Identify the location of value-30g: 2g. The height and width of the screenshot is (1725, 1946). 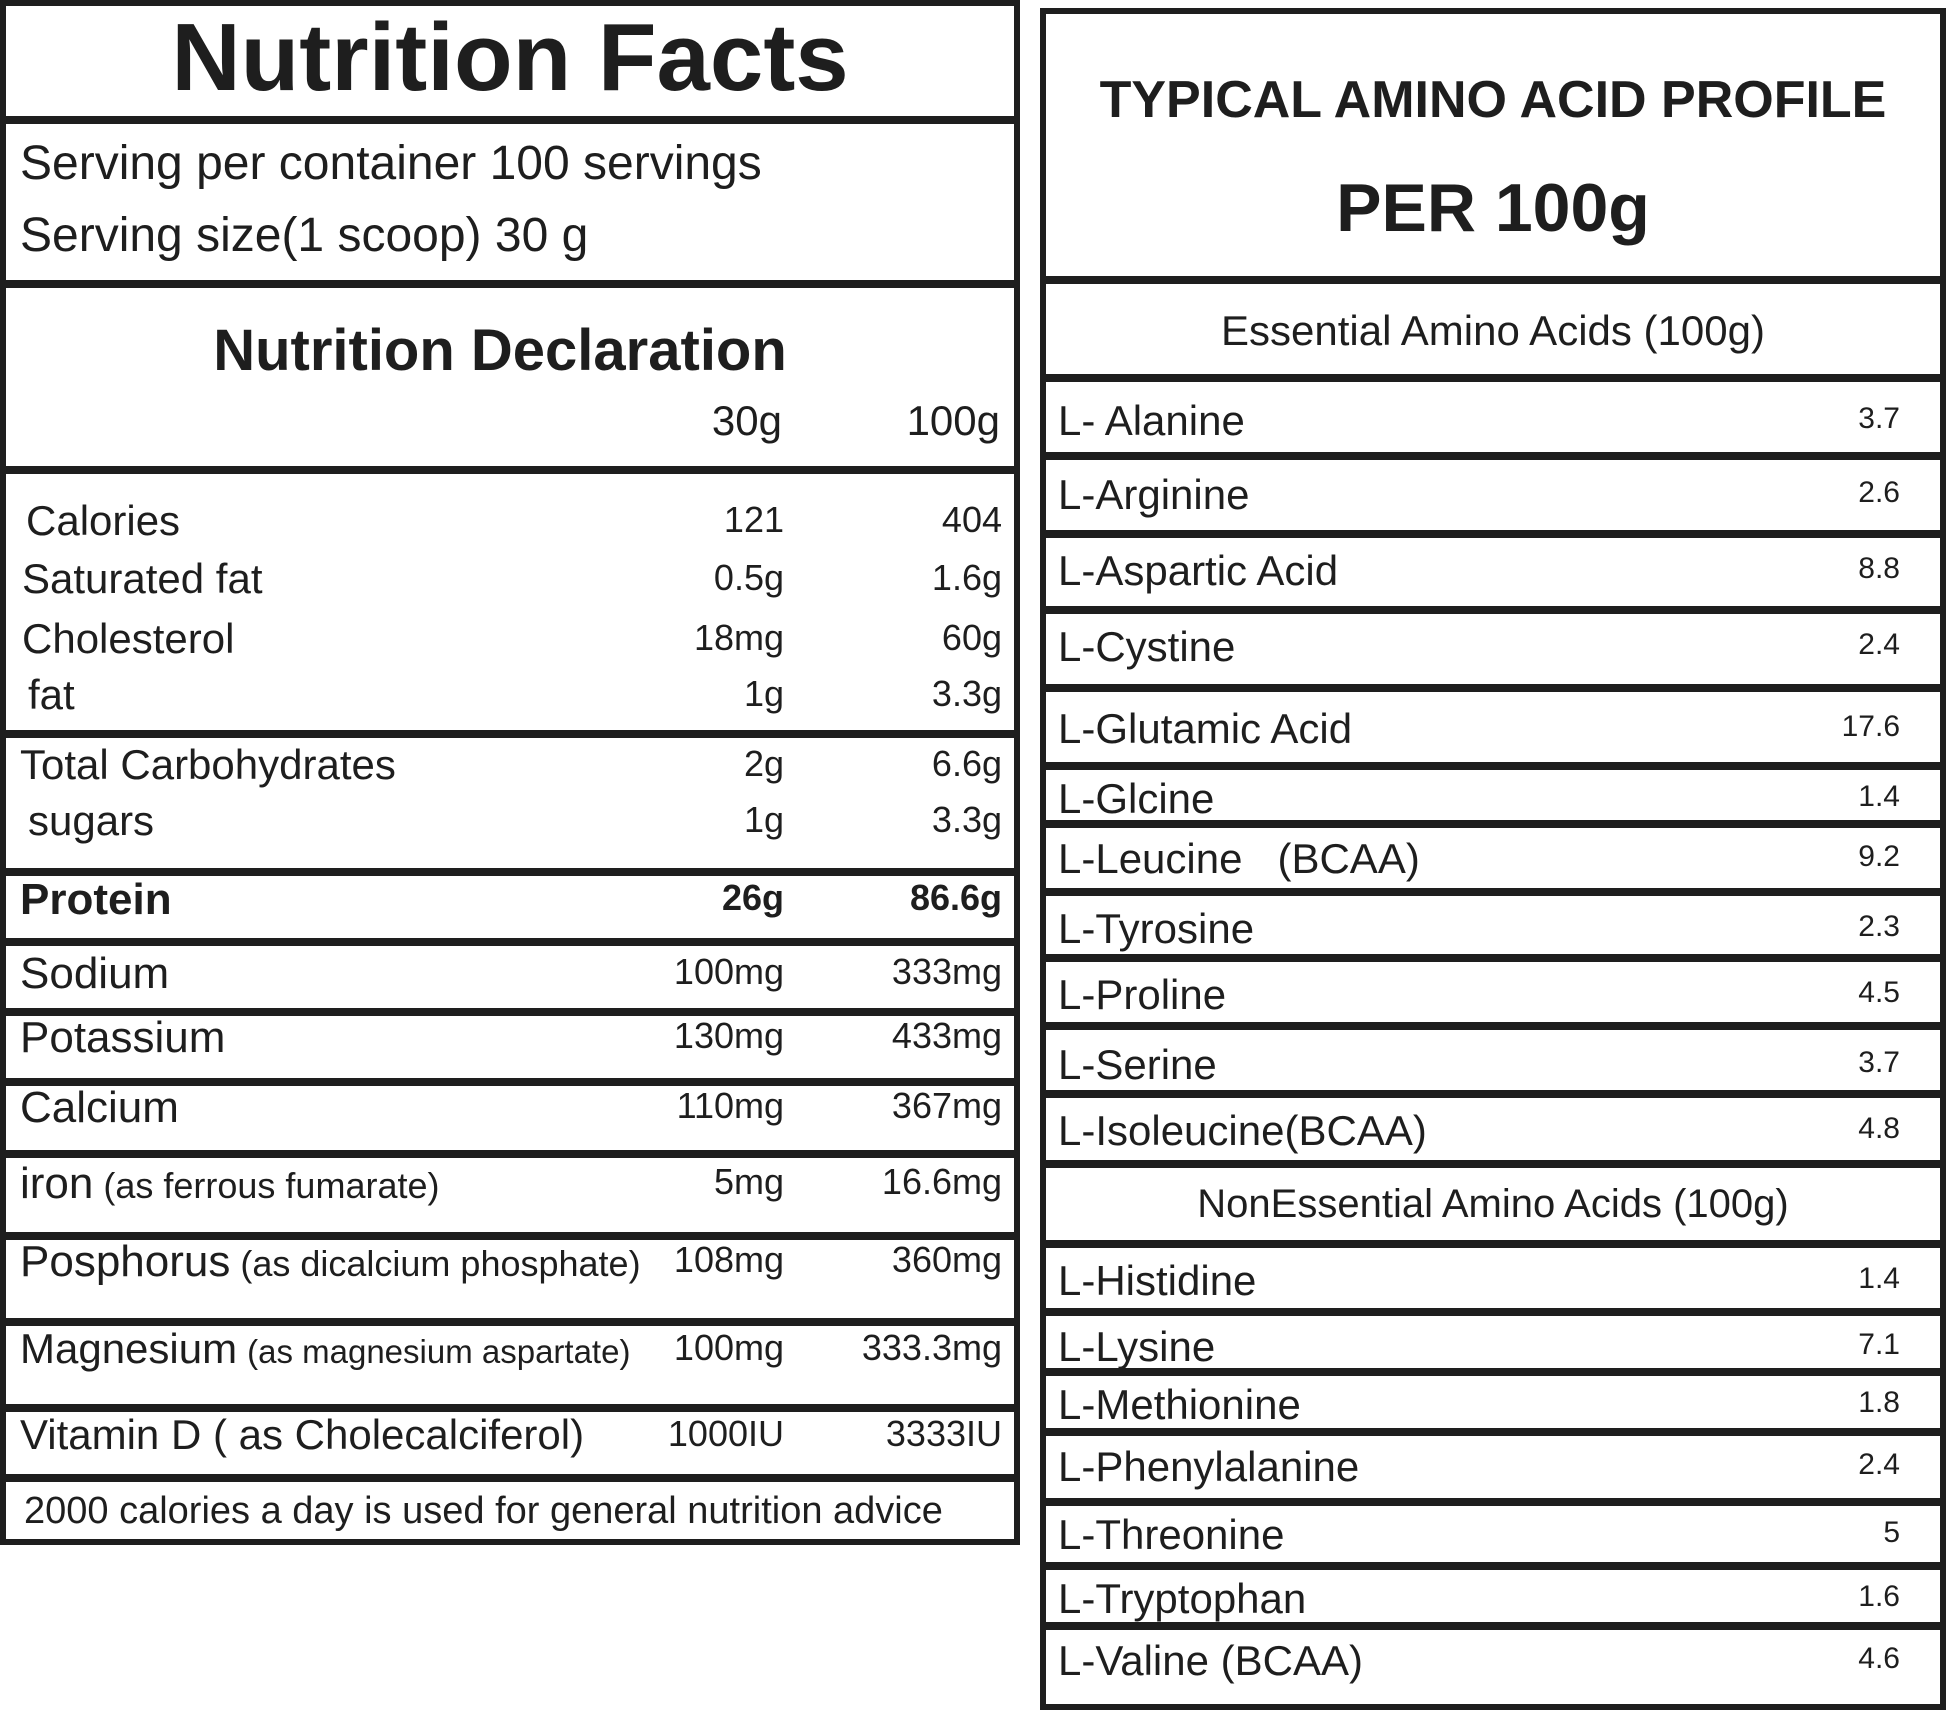
(763, 763).